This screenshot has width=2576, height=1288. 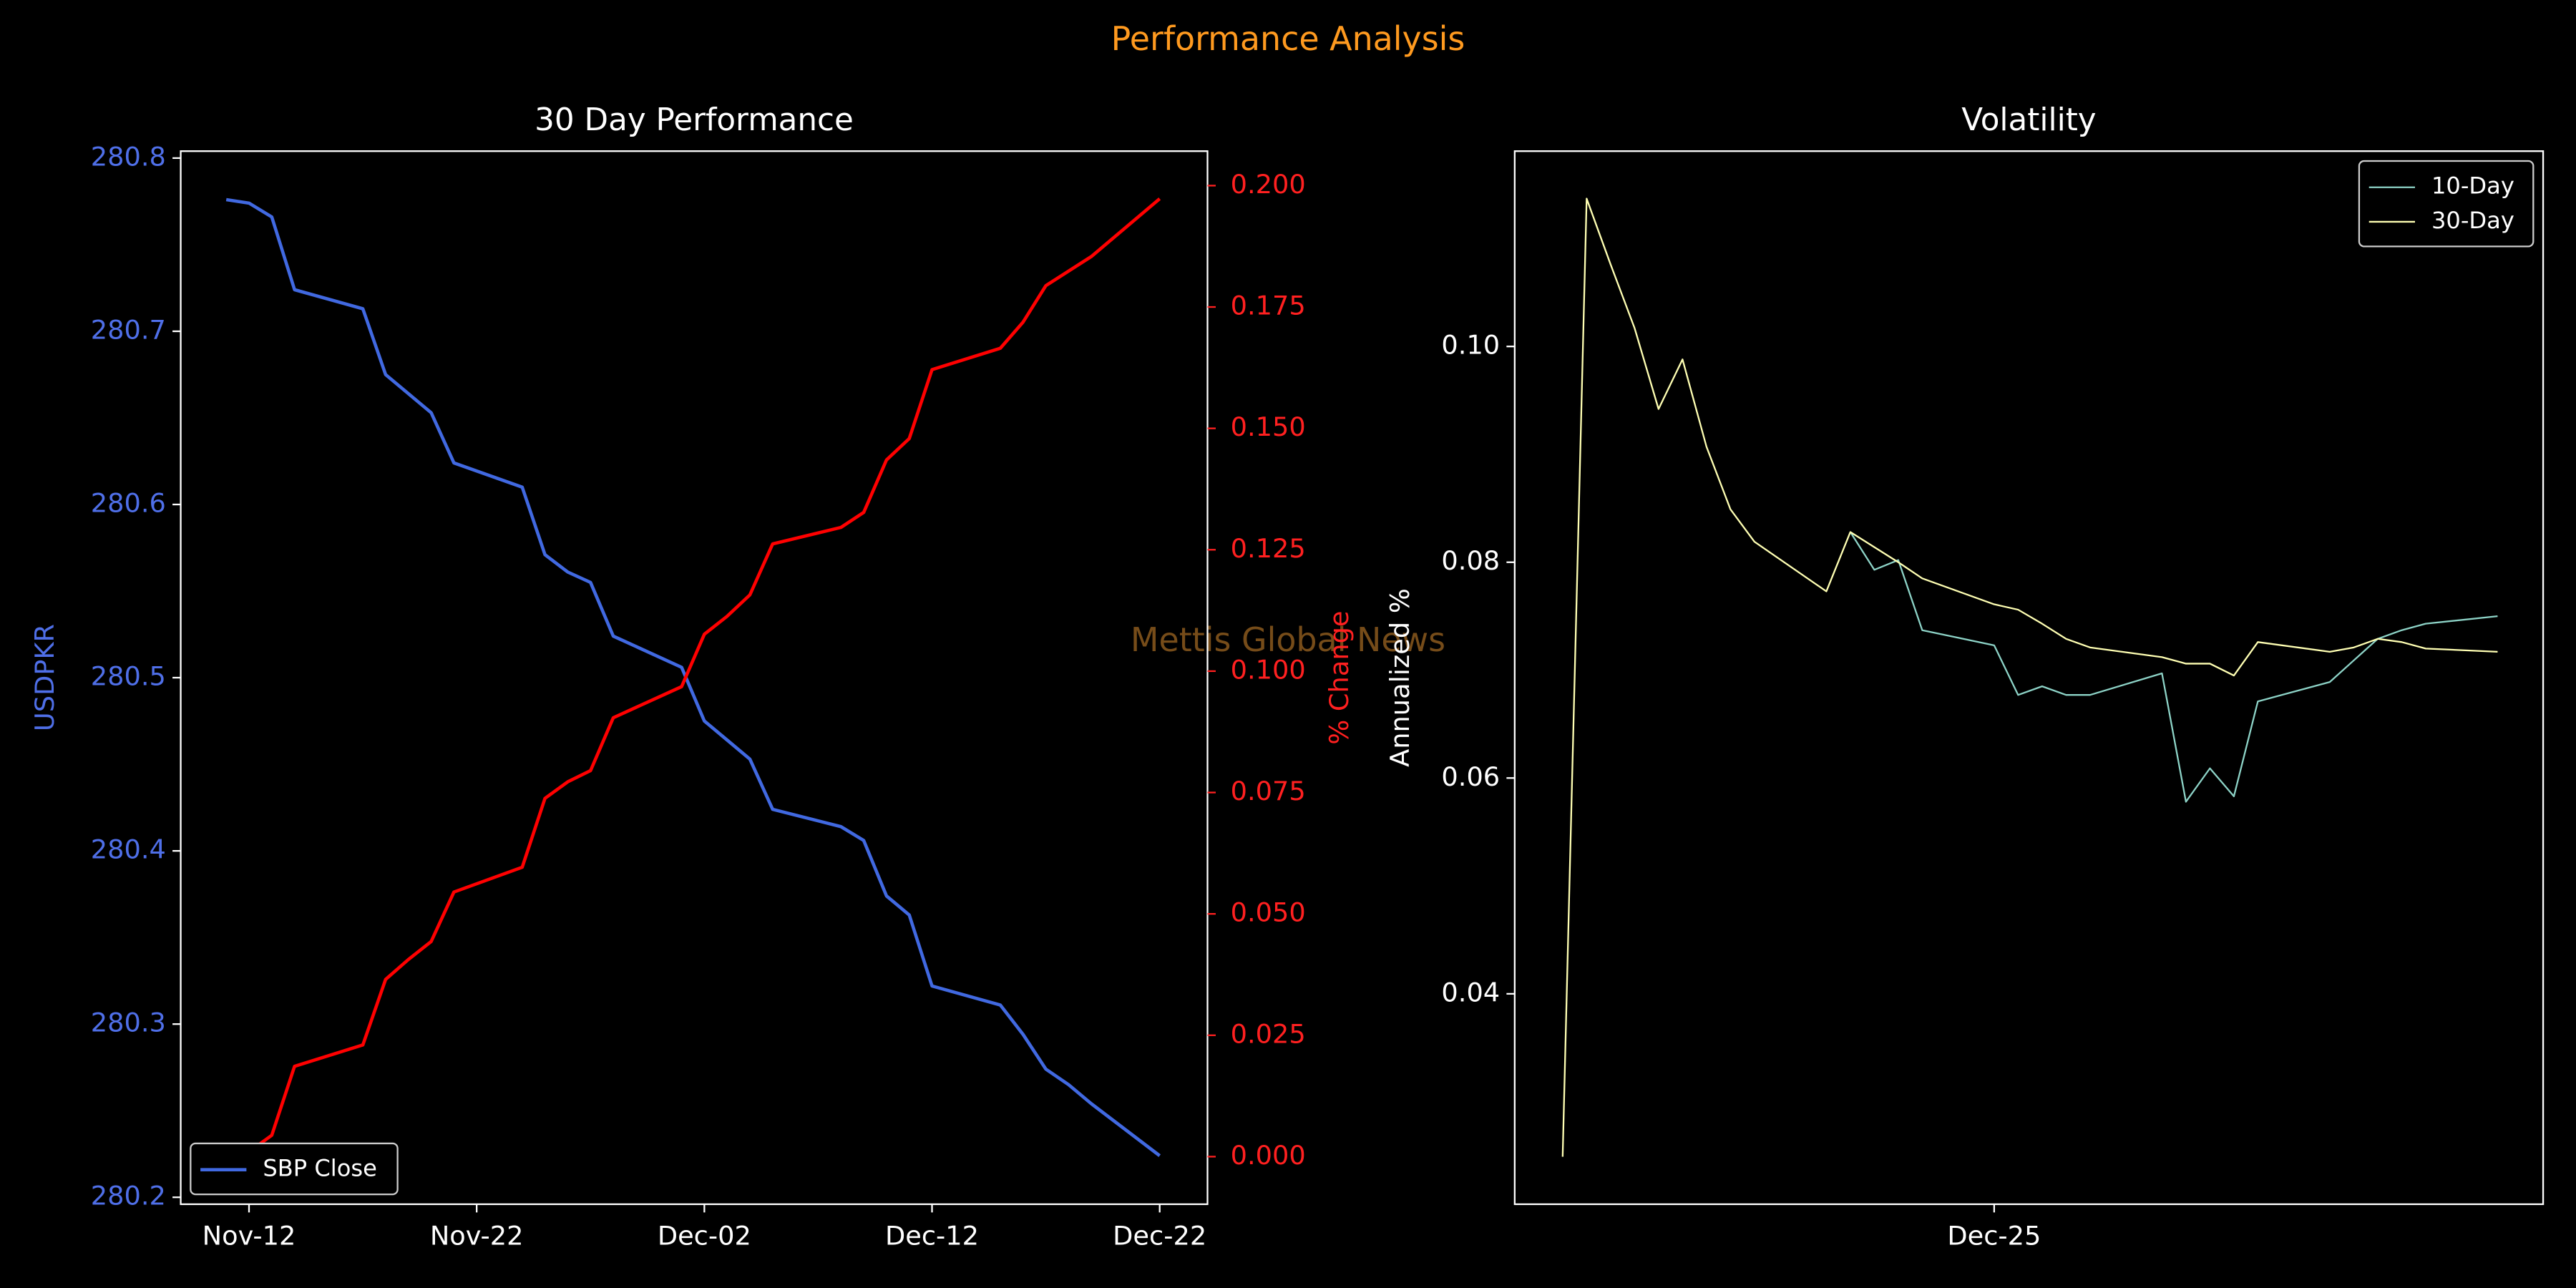 What do you see at coordinates (249, 1235) in the screenshot?
I see `x-tick-label: Nov-12` at bounding box center [249, 1235].